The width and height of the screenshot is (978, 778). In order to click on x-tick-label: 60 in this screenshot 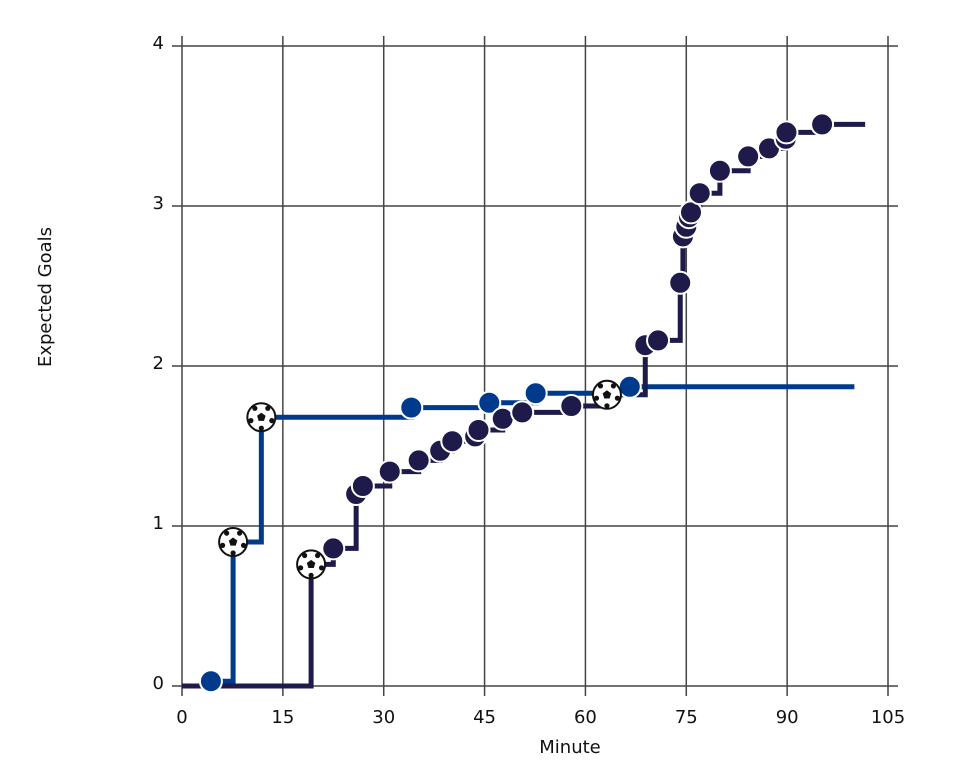, I will do `click(585, 717)`.